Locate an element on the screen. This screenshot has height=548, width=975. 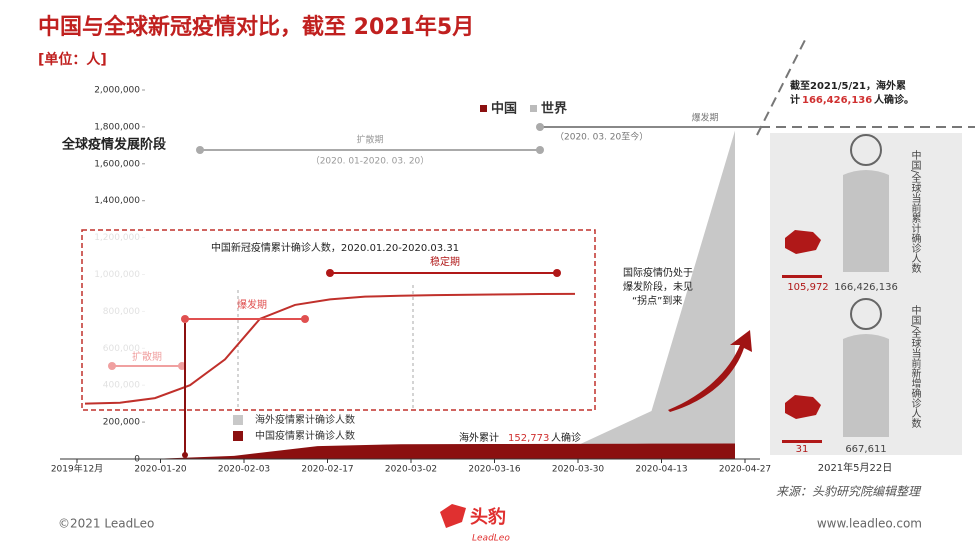
stage-name: 爆发期 is located at coordinates (704, 118).